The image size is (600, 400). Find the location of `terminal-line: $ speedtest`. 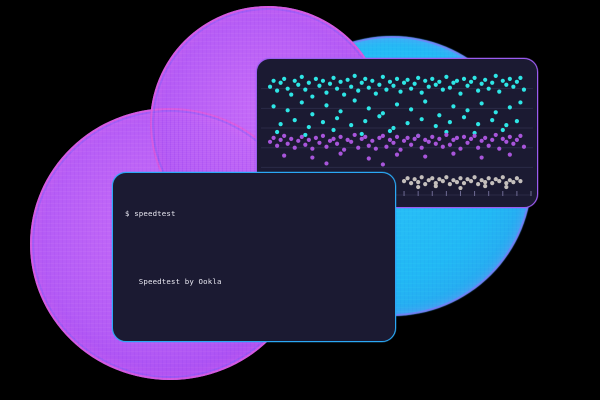

terminal-line: $ speedtest is located at coordinates (150, 214).